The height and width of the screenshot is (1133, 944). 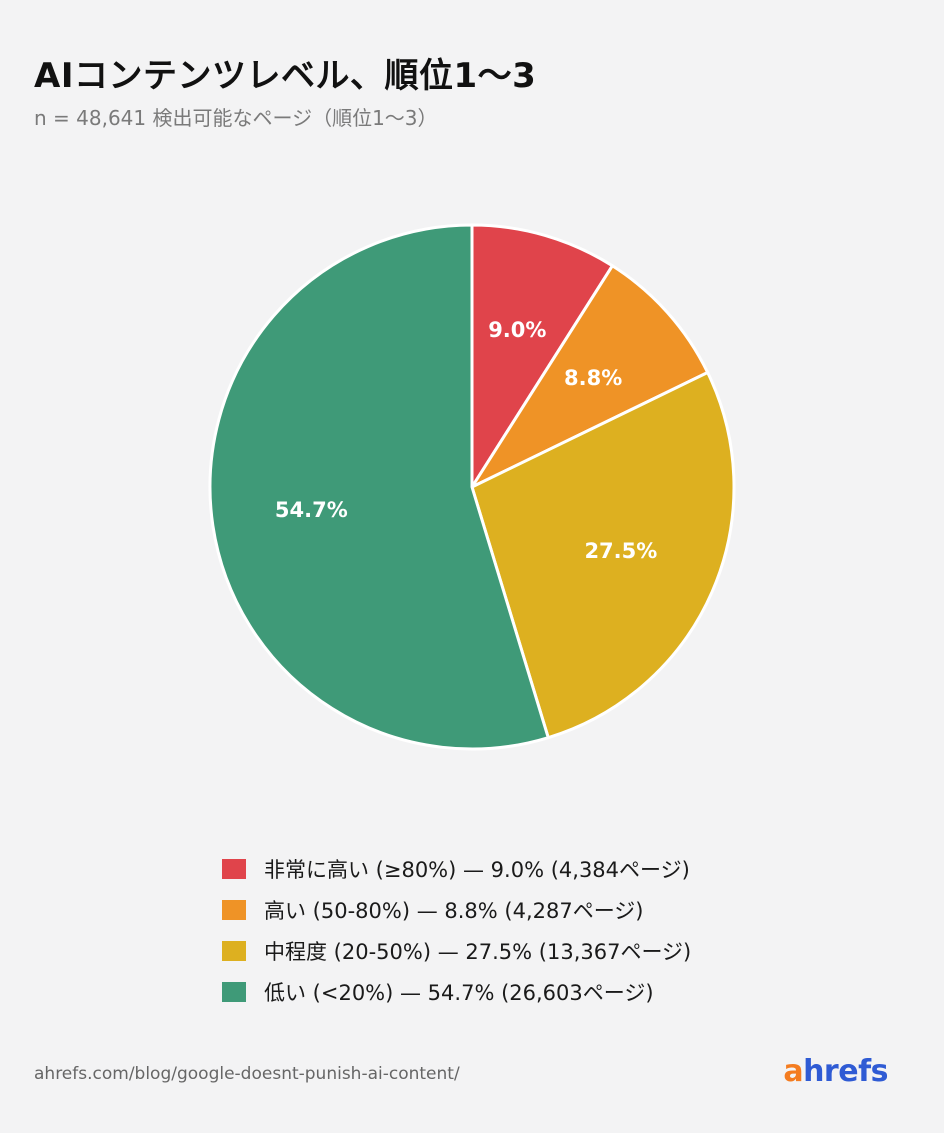 What do you see at coordinates (517, 330) in the screenshot?
I see `slice-data-label: 9.0%` at bounding box center [517, 330].